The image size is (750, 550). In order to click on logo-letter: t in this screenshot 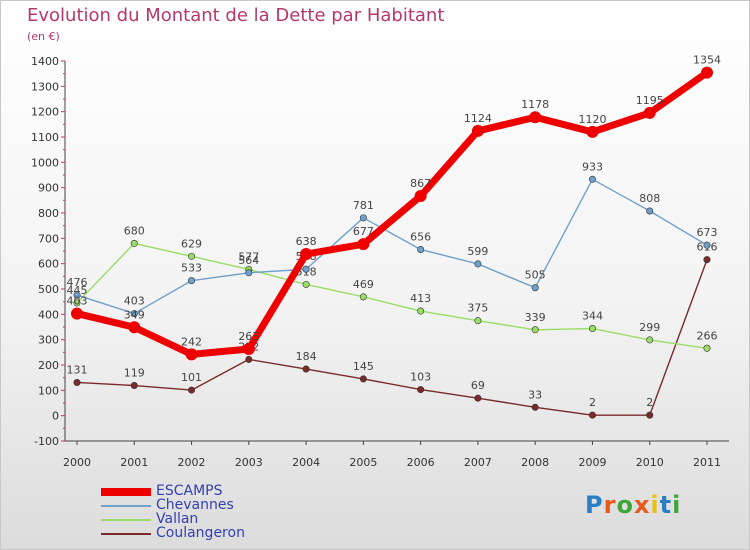, I will do `click(666, 505)`.